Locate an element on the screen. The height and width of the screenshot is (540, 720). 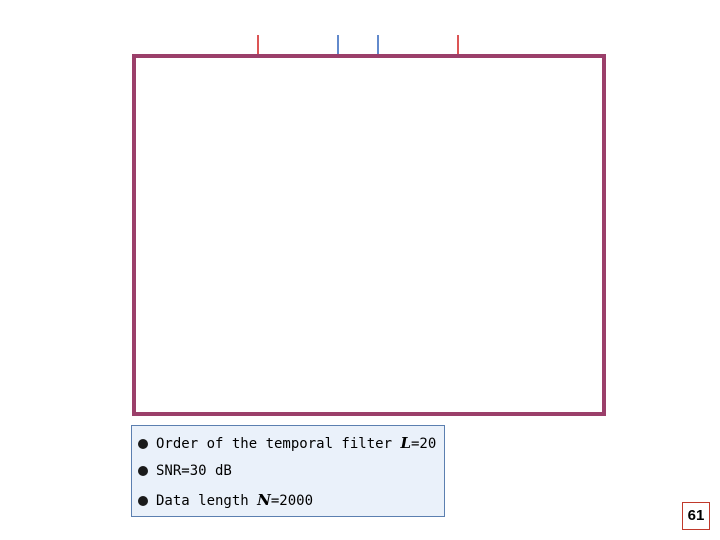
note-data-length-text: Data length is located at coordinates (207, 501).